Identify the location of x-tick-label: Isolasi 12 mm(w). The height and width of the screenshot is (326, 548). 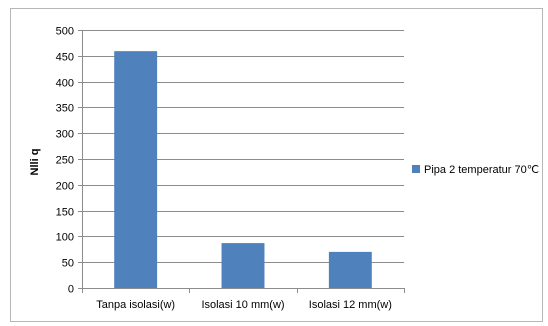
(350, 305).